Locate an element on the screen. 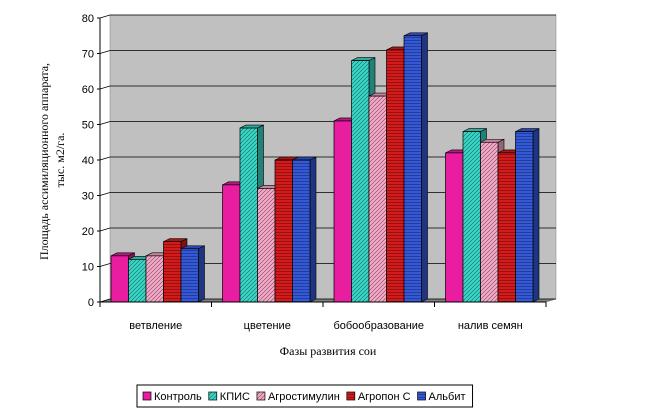 This screenshot has height=418, width=648. legend-item: Агропон С is located at coordinates (378, 397).